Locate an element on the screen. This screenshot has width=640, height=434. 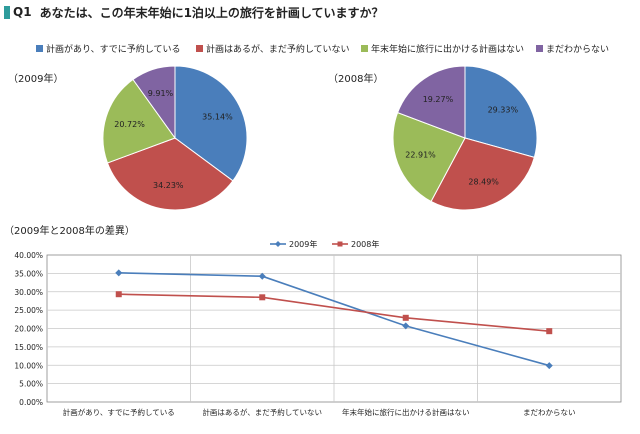
line-y-tick-3: 15.00% is located at coordinates (28, 347).